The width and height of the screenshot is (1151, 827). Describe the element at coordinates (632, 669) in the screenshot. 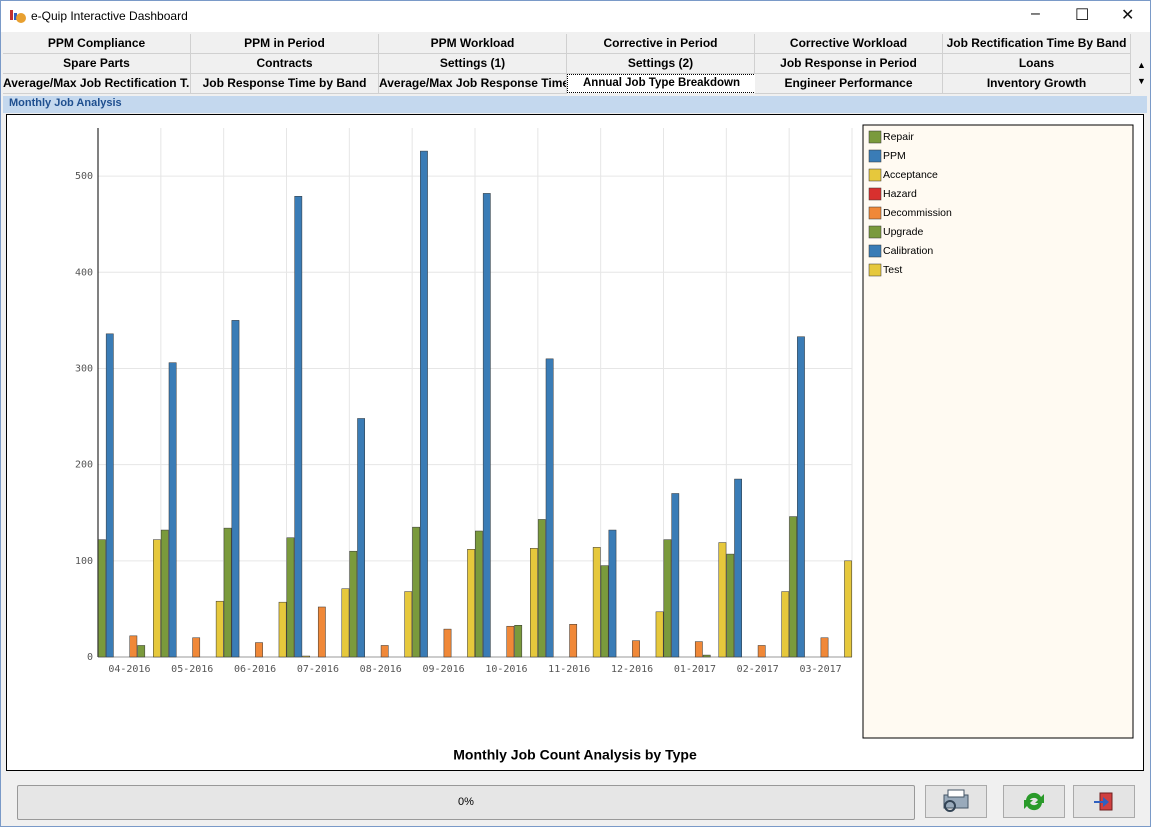

I see `x-tick-label: 12-2016` at that location.